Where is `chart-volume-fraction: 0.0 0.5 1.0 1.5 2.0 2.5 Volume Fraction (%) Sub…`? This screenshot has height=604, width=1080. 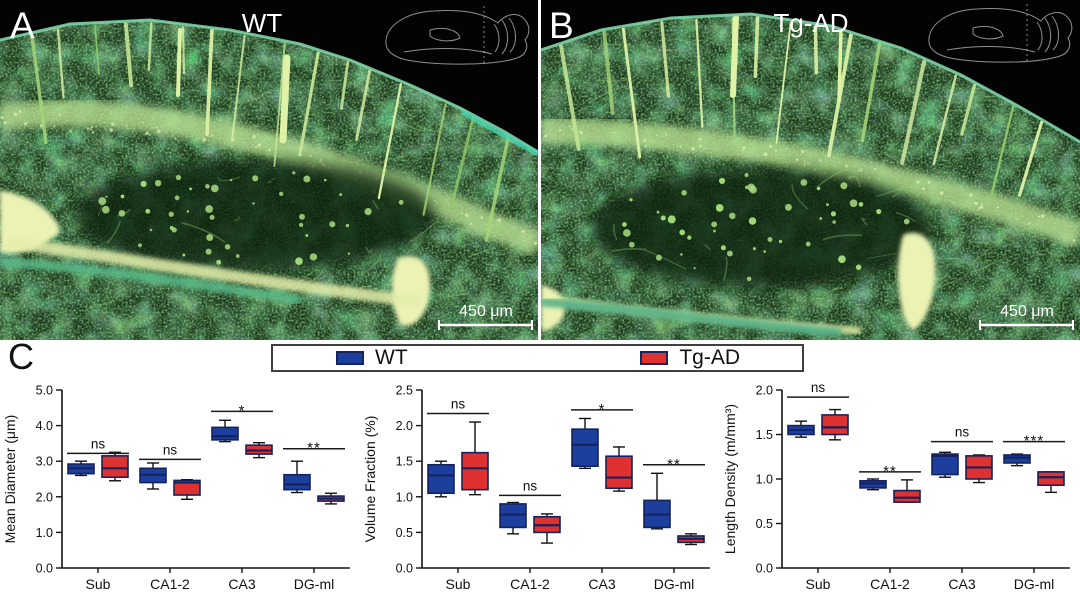
chart-volume-fraction: 0.0 0.5 1.0 1.5 2.0 2.5 Volume Fraction (%) Sub… is located at coordinates (536, 488).